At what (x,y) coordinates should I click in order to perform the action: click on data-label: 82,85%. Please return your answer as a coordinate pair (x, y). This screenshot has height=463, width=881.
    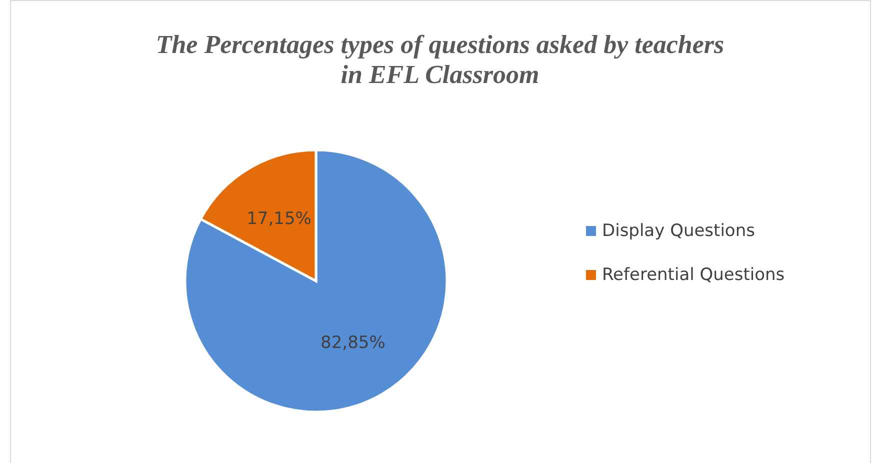
    Looking at the image, I should click on (353, 342).